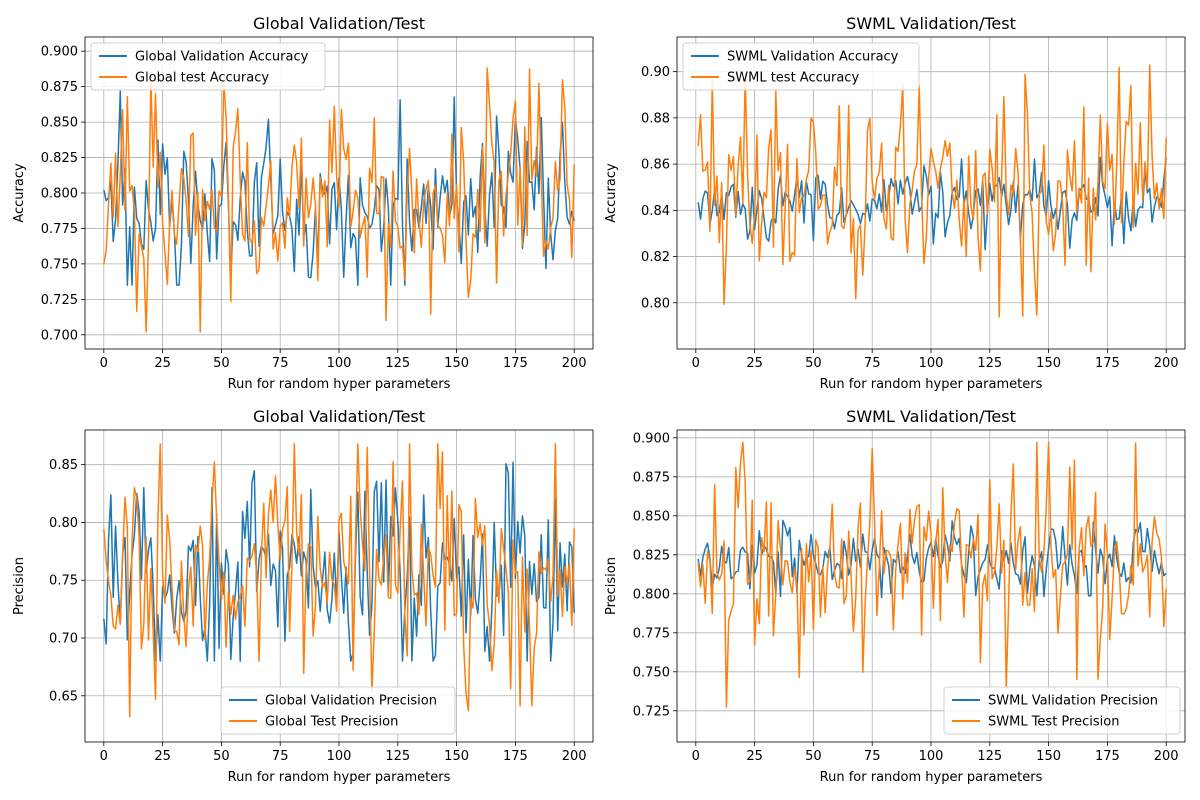  I want to click on legend-label: Global Test Precision, so click(331, 722).